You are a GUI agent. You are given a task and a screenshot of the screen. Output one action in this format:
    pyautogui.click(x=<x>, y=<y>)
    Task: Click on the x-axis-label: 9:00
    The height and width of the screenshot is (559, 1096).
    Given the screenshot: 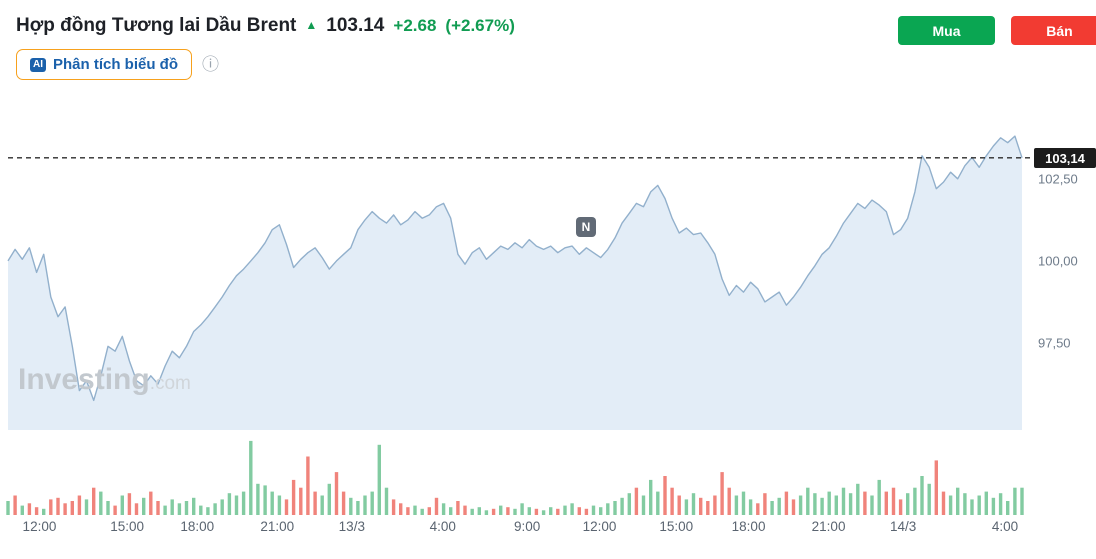 What is the action you would take?
    pyautogui.click(x=527, y=526)
    